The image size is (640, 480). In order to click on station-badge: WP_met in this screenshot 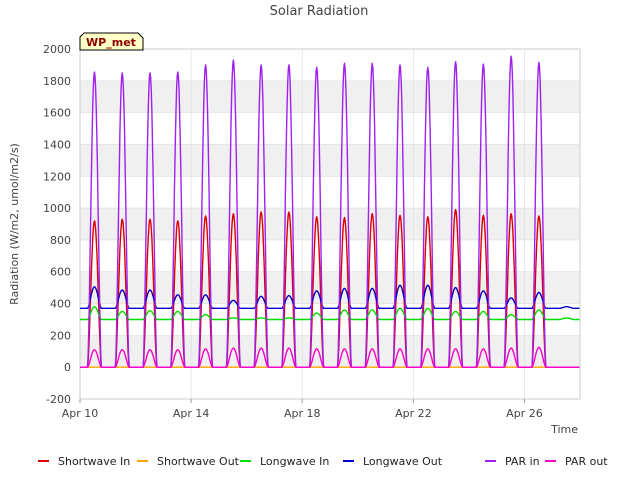, I will do `click(111, 41)`.